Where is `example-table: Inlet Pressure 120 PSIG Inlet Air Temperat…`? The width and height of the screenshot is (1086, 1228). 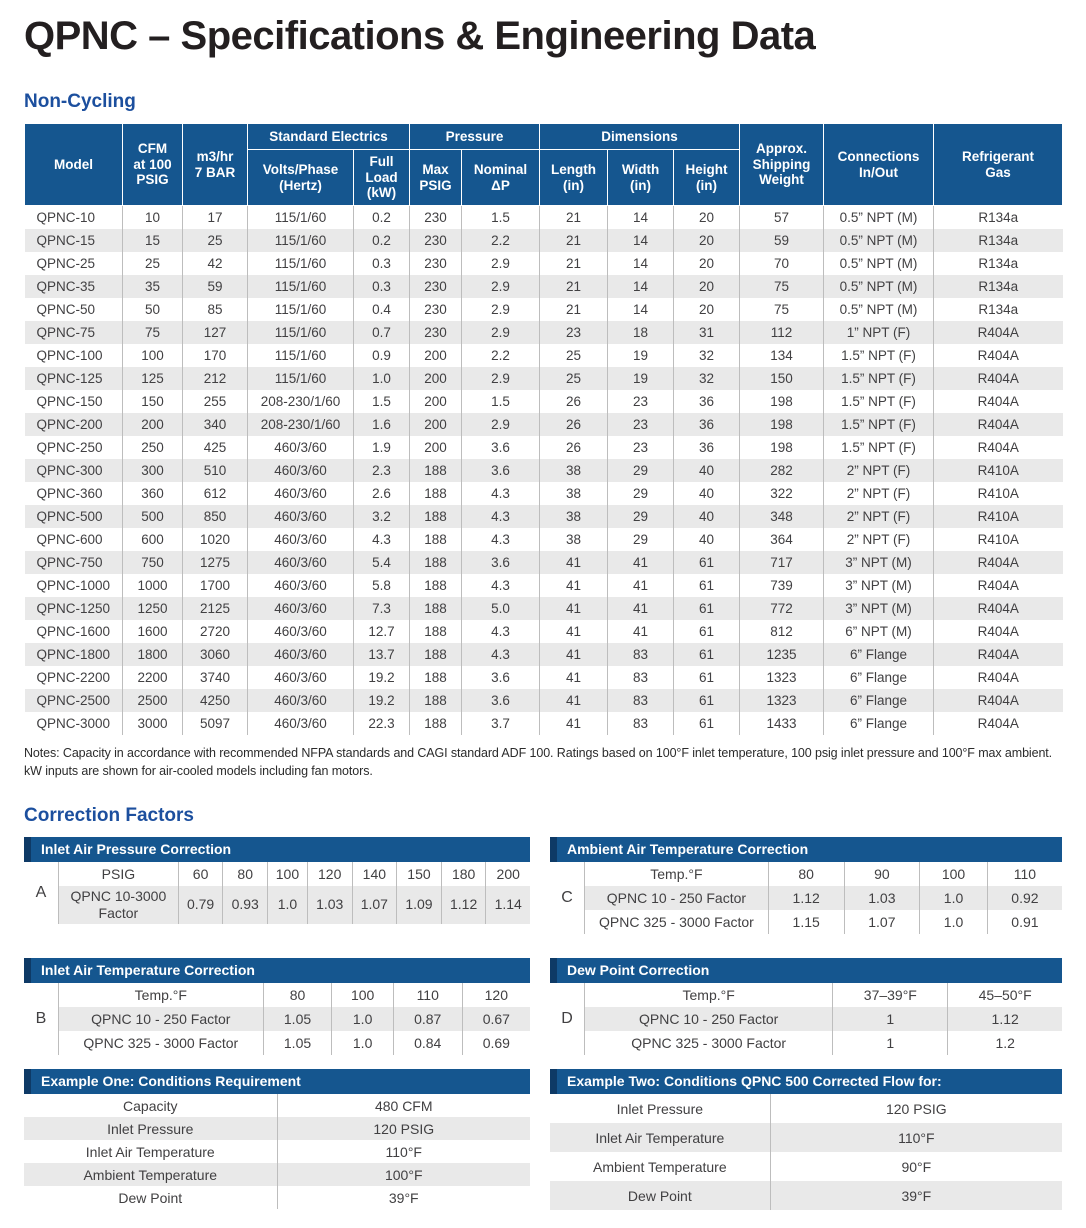 example-table: Inlet Pressure 120 PSIG Inlet Air Temperat… is located at coordinates (806, 1152).